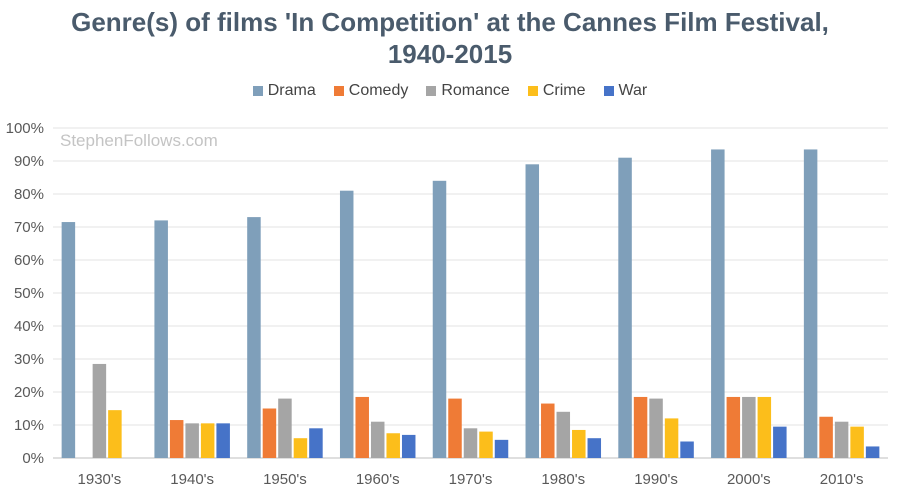  Describe the element at coordinates (608, 91) in the screenshot. I see `legend-swatch-war` at that location.